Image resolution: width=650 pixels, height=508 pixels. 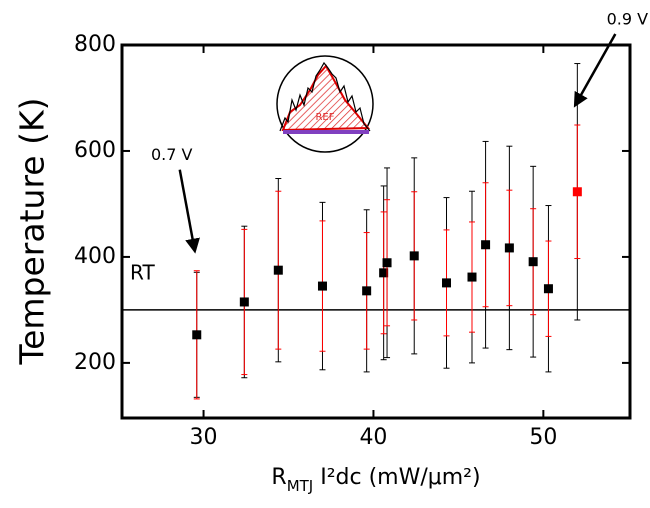 I want to click on inset: REF, so click(x=325, y=104).